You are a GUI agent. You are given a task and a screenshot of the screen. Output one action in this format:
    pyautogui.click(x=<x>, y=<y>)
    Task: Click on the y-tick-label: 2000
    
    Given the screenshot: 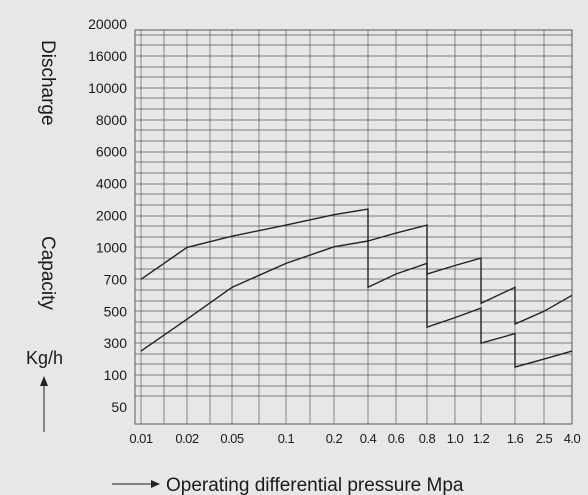 What is the action you would take?
    pyautogui.click(x=111, y=216)
    